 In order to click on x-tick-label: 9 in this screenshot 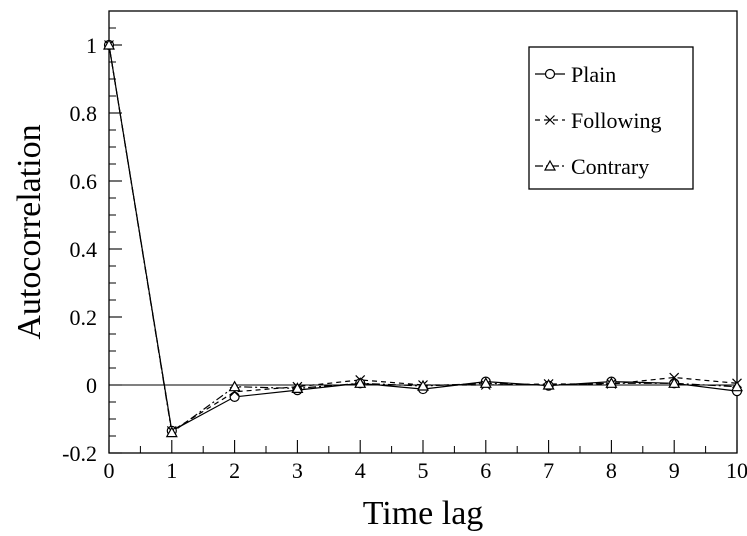, I will do `click(674, 470)`.